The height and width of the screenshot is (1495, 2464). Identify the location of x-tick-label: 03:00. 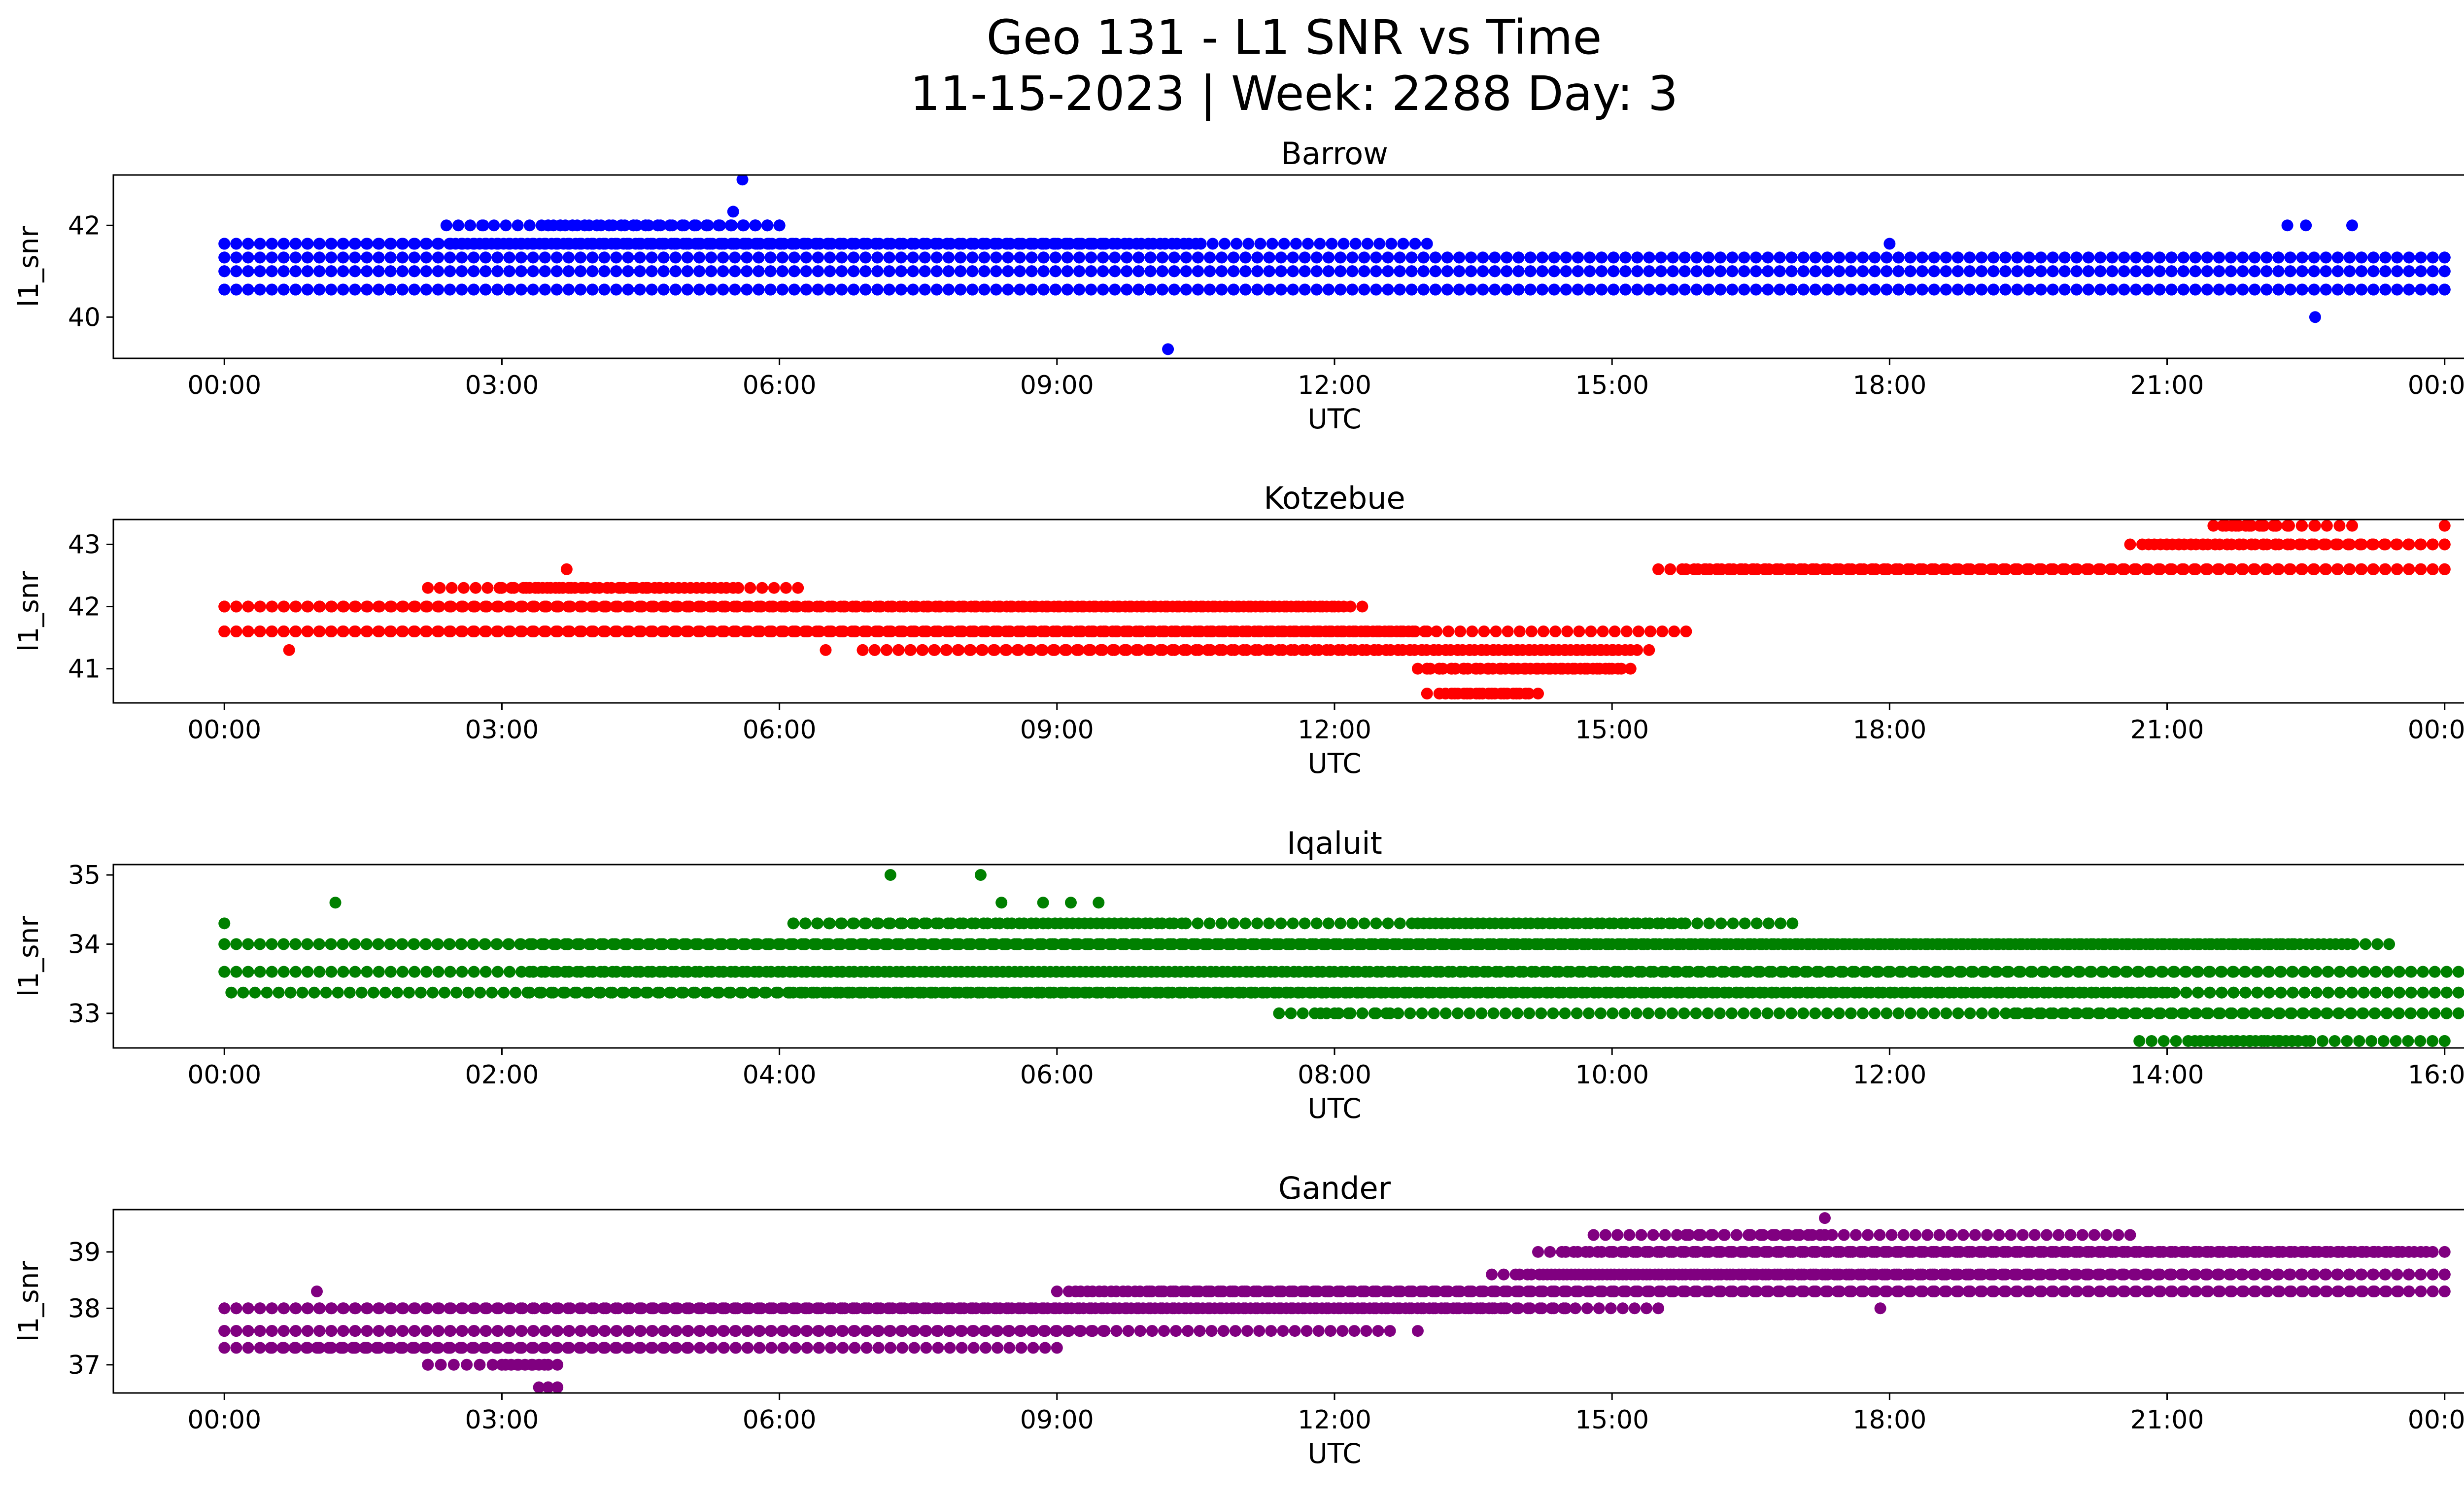
(502, 385).